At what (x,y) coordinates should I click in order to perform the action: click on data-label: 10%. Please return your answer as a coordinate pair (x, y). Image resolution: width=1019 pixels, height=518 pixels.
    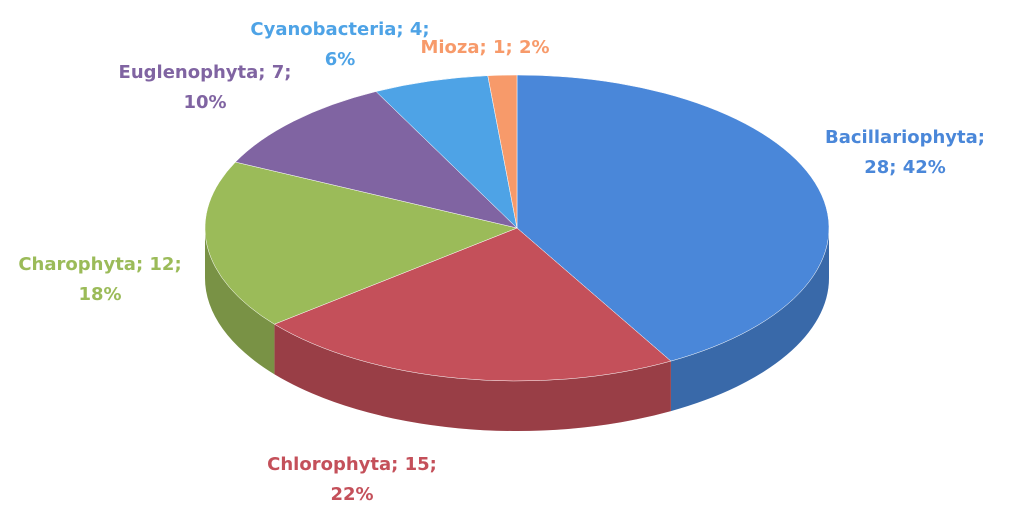
    Looking at the image, I should click on (204, 102).